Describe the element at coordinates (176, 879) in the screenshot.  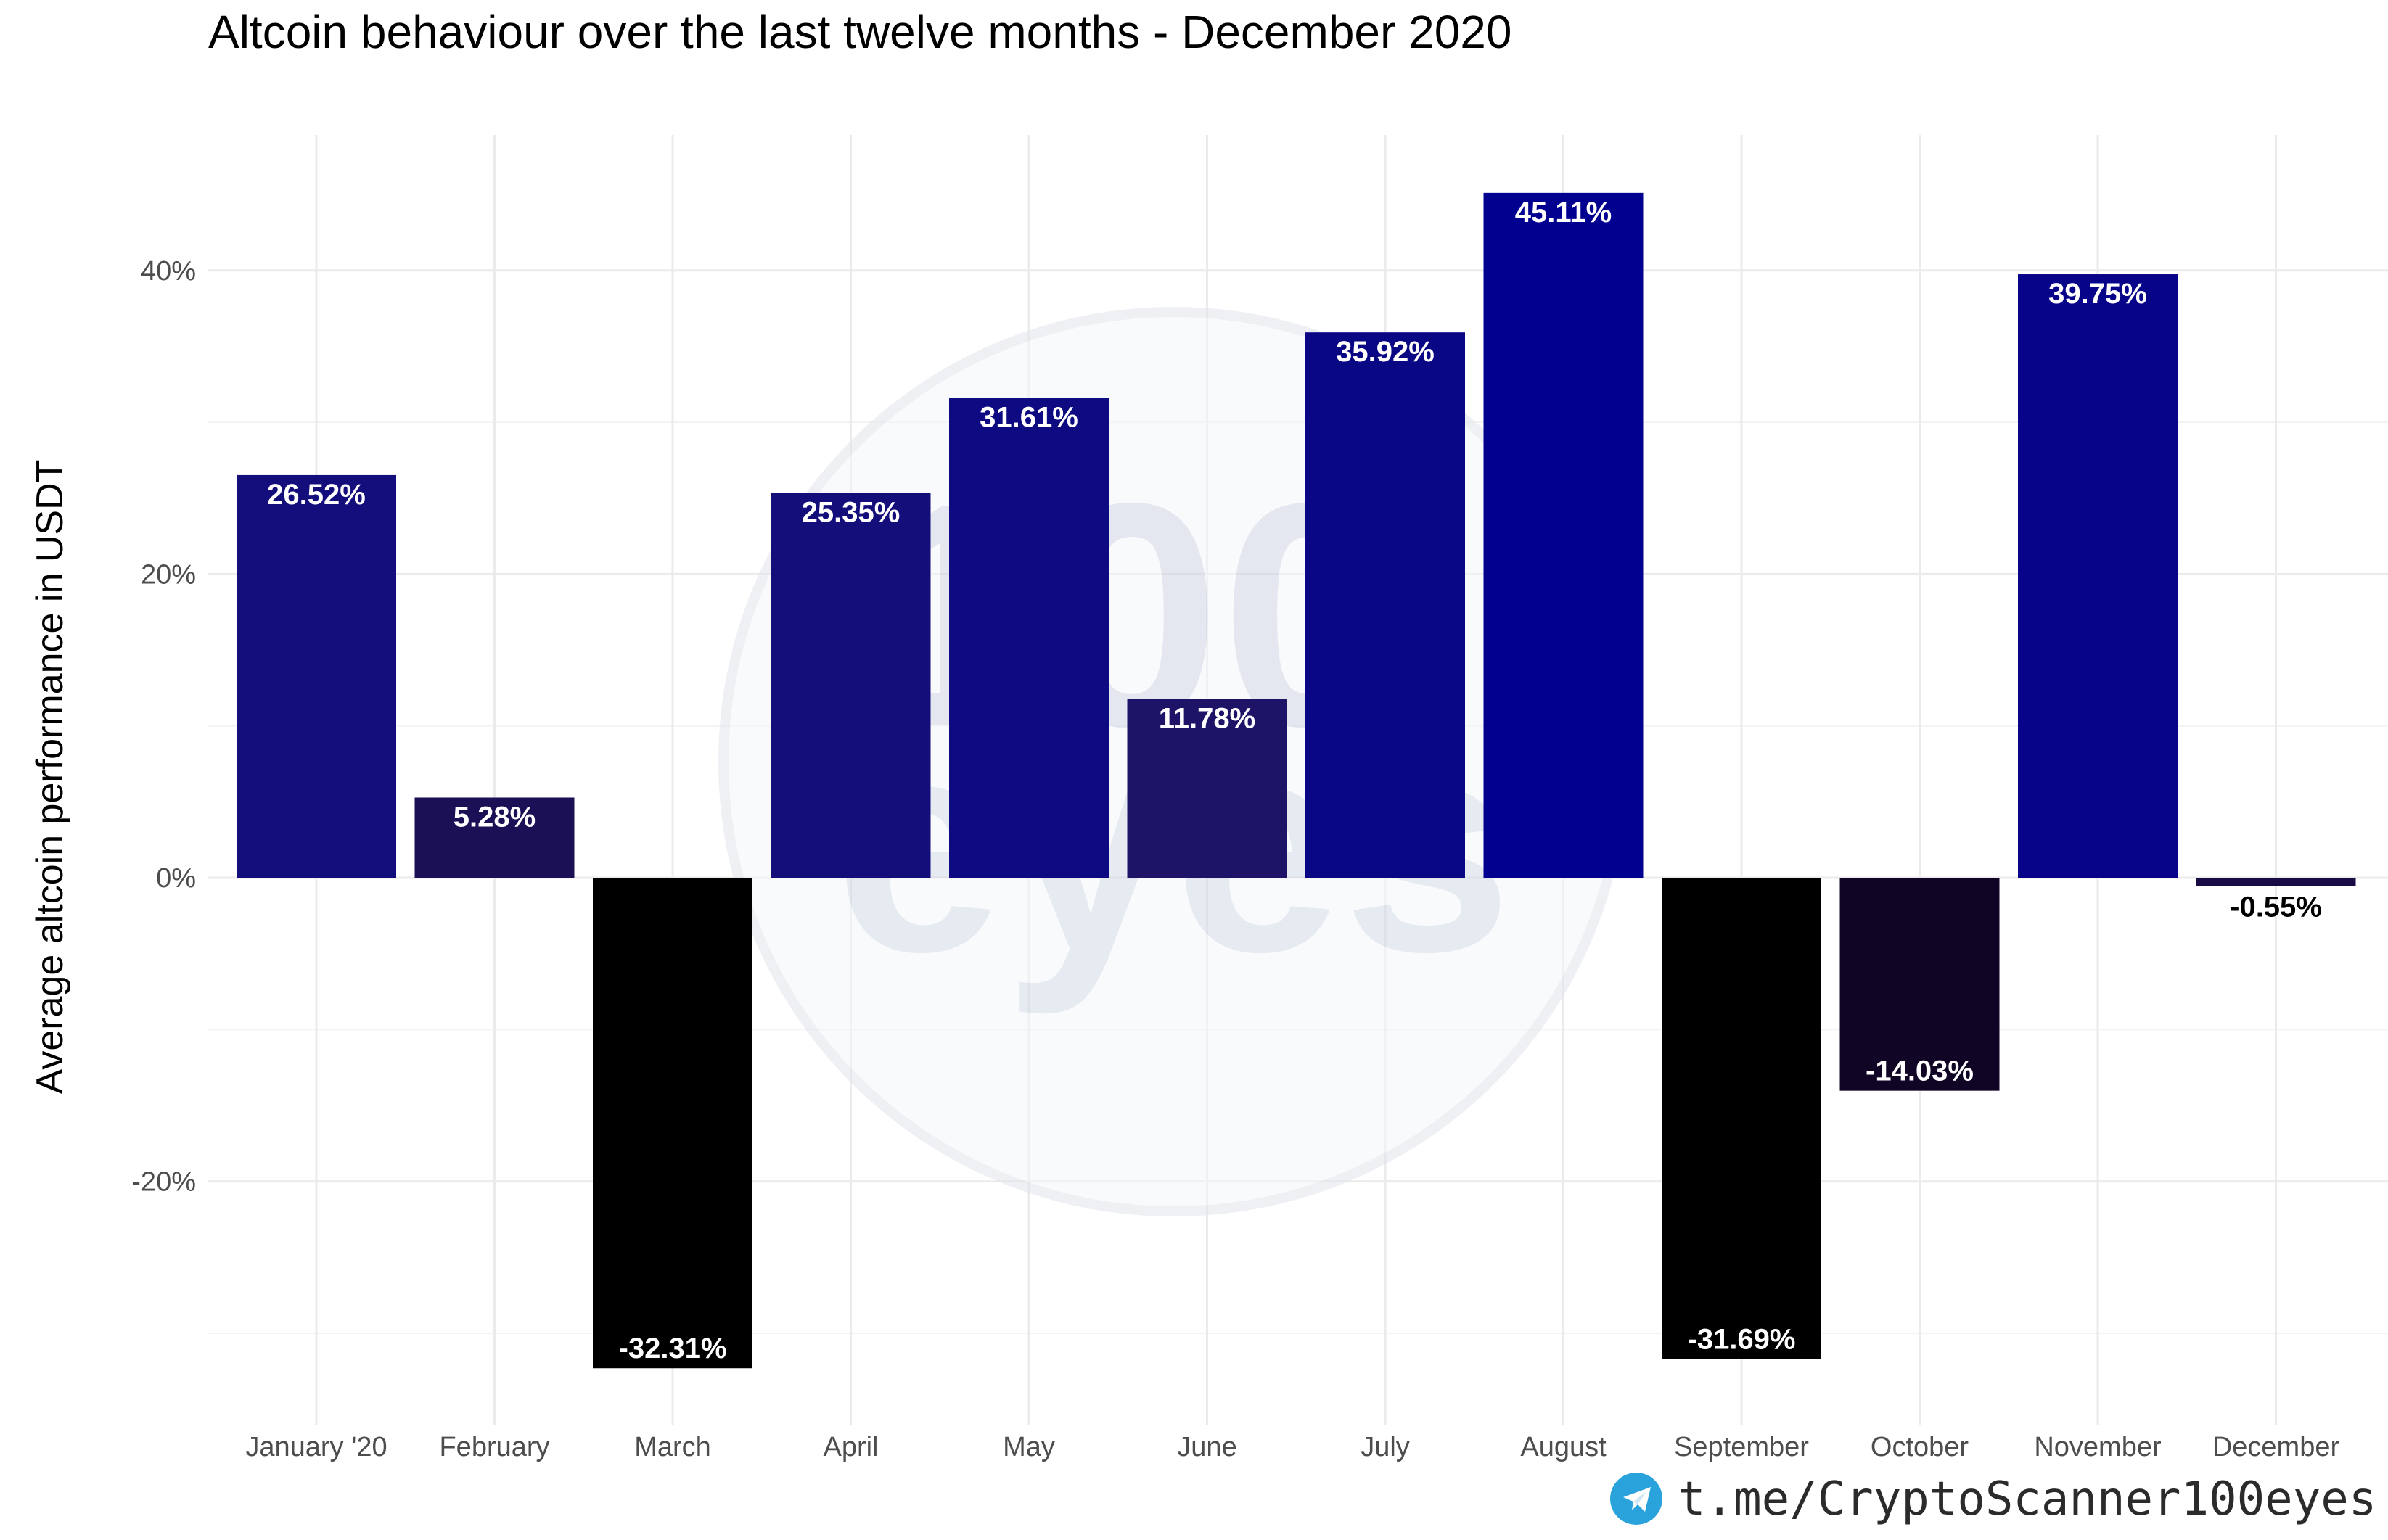
I see `y-tick-label: 0%` at that location.